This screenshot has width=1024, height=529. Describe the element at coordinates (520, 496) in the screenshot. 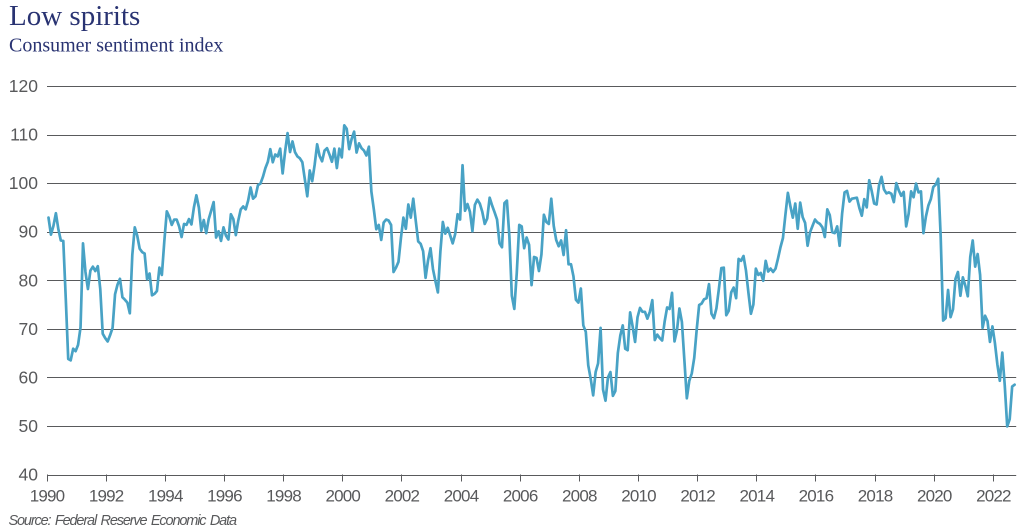

I see `svg-text: 2006` at that location.